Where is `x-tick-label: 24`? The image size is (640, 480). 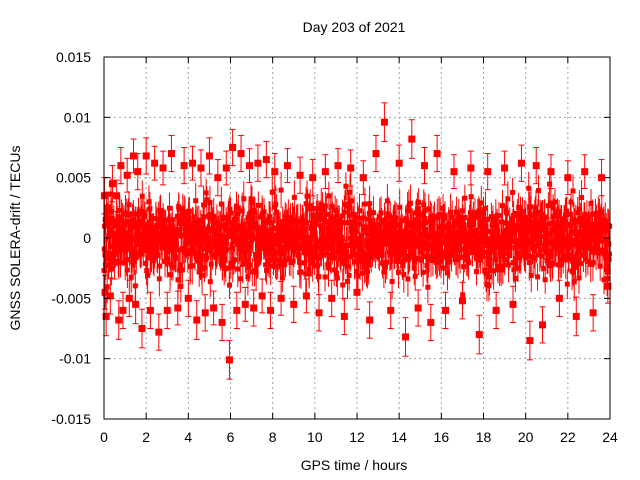
x-tick-label: 24 is located at coordinates (610, 437).